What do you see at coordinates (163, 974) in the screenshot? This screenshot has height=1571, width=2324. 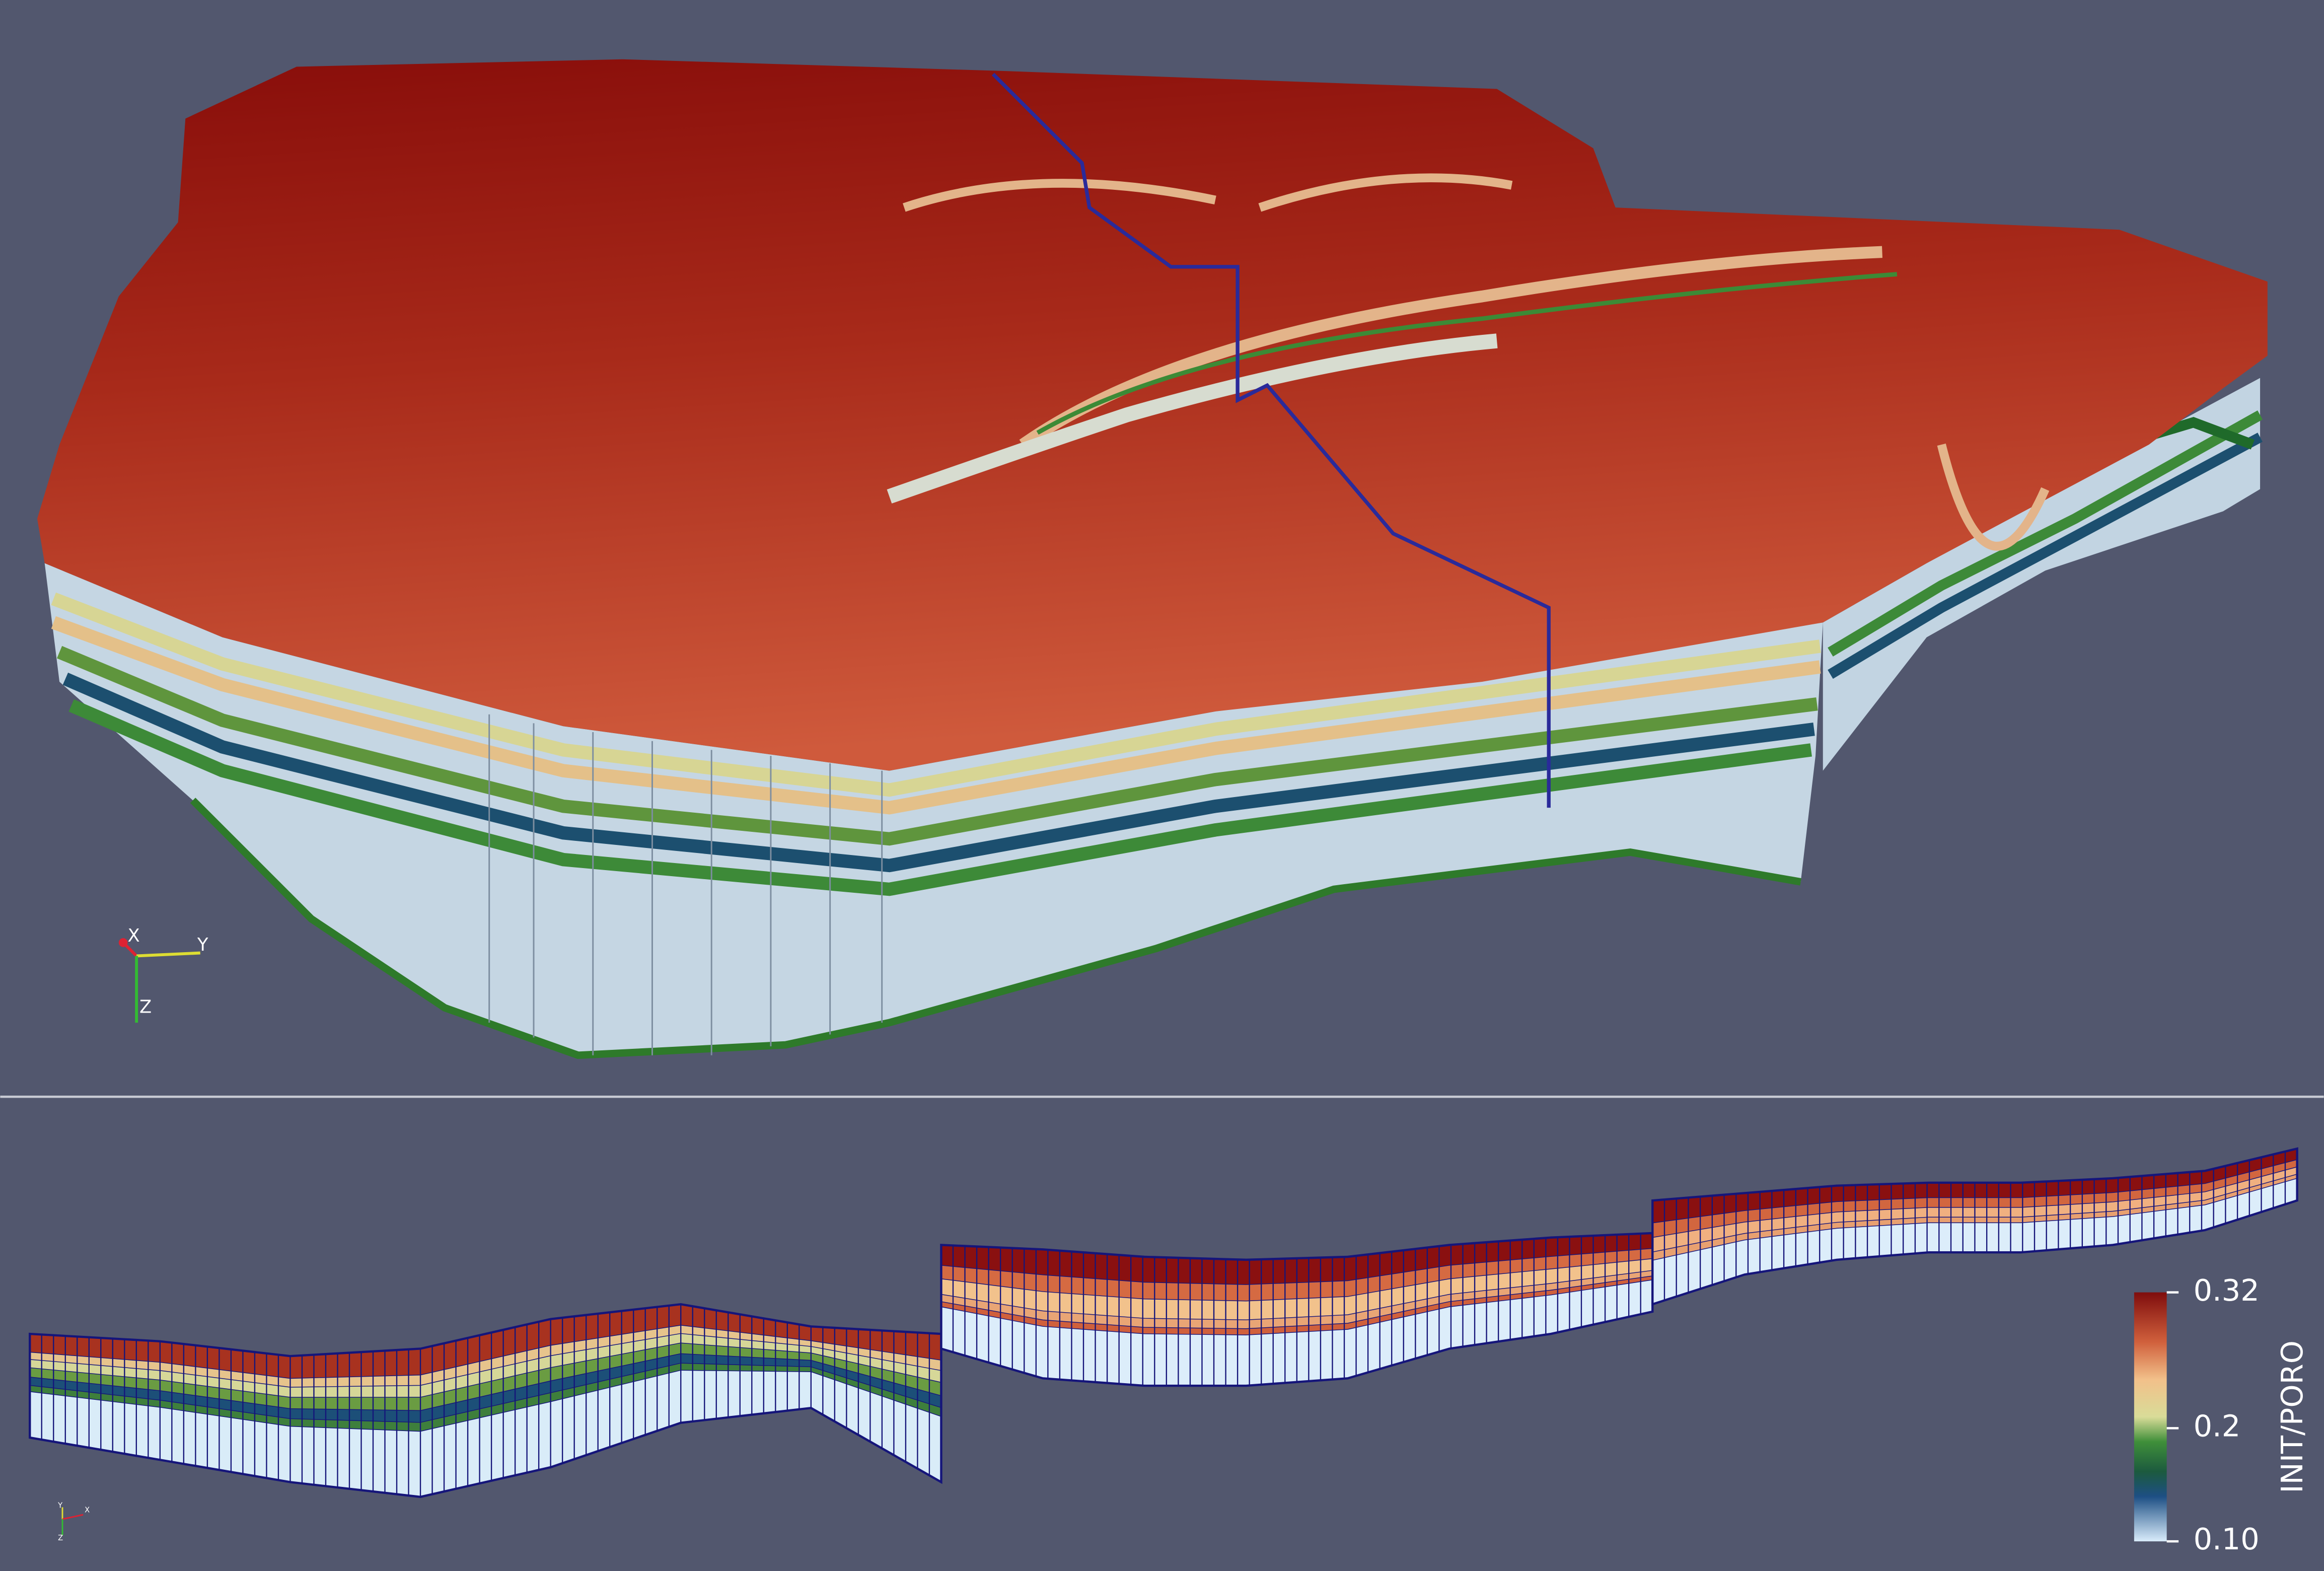 I see `axes-triad: X Y Z` at bounding box center [163, 974].